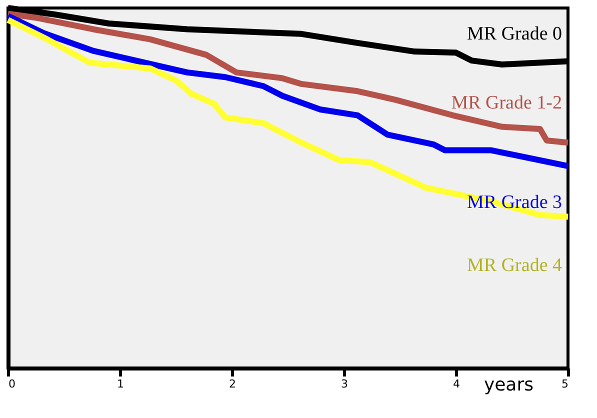 This screenshot has width=597, height=418. I want to click on x-axis-title: years, so click(509, 385).